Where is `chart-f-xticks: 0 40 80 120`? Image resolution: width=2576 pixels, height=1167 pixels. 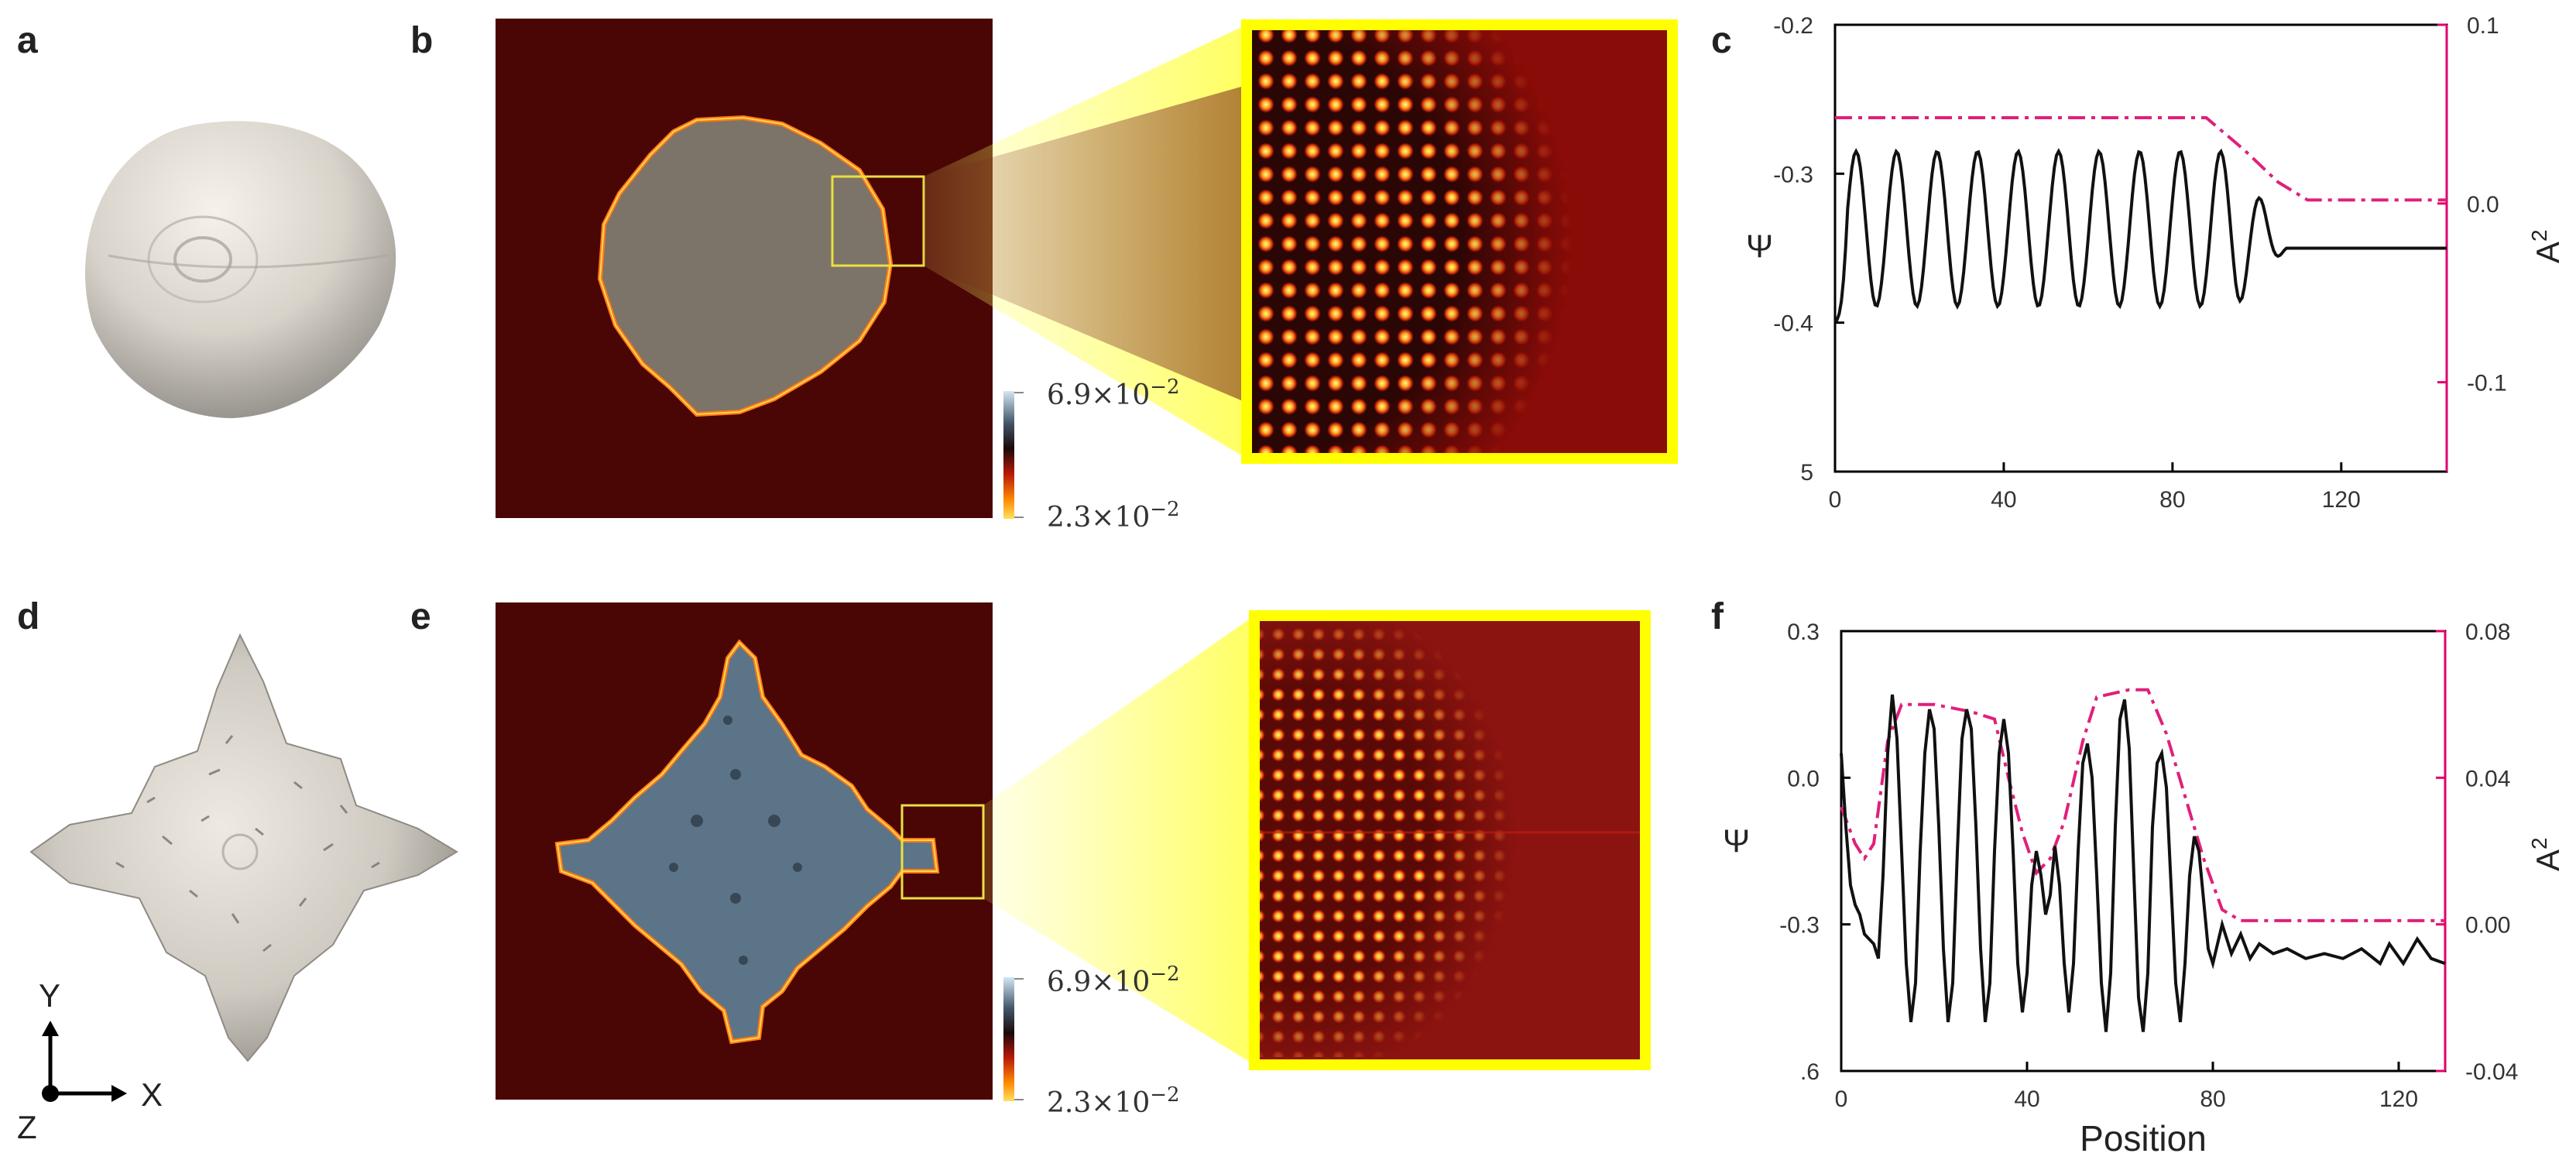 chart-f-xticks: 0 40 80 120 is located at coordinates (2126, 1087).